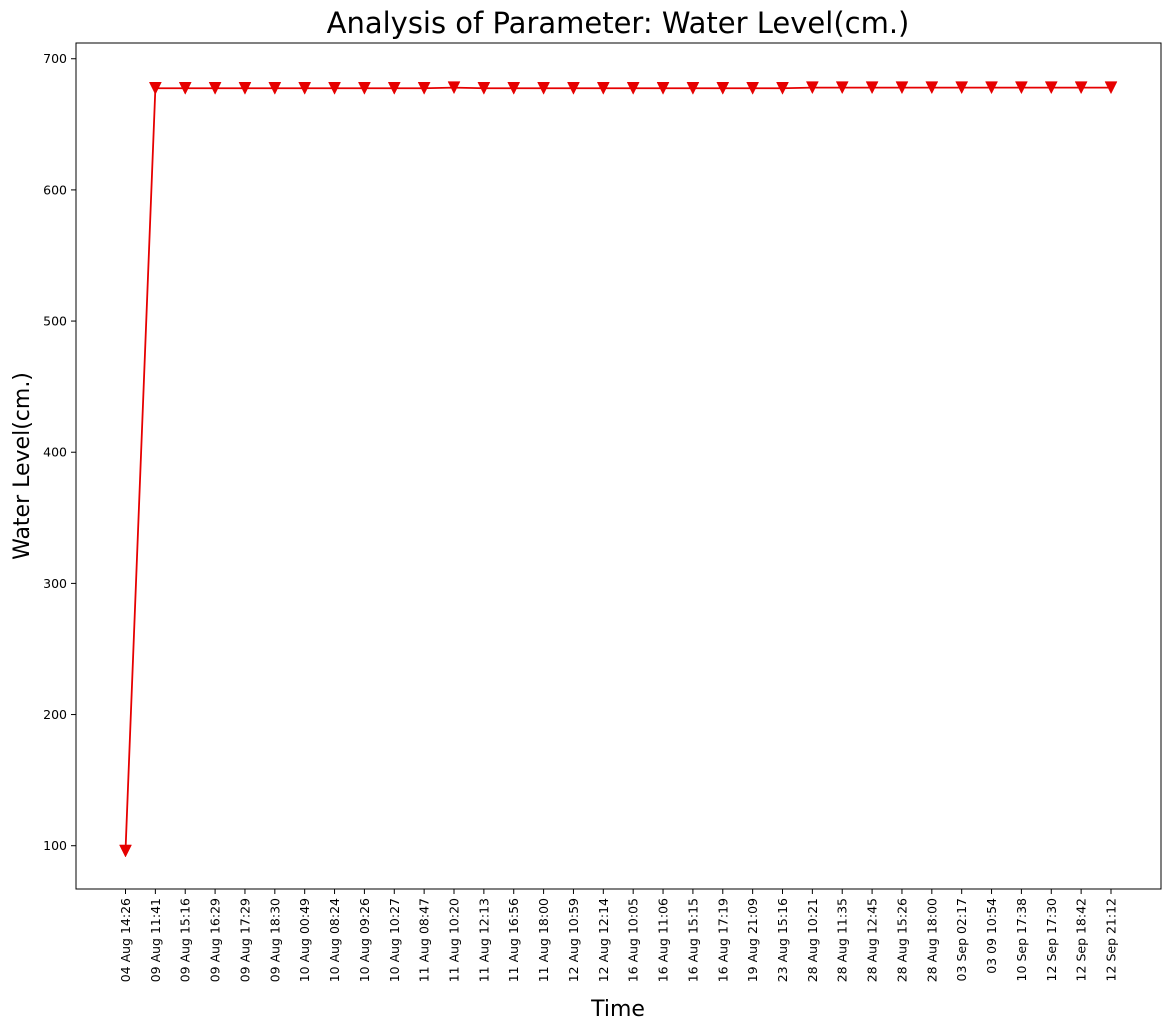 Image resolution: width=1170 pixels, height=1032 pixels. Describe the element at coordinates (513, 940) in the screenshot. I see `x-tick-label: 11 Aug 16:56` at that location.